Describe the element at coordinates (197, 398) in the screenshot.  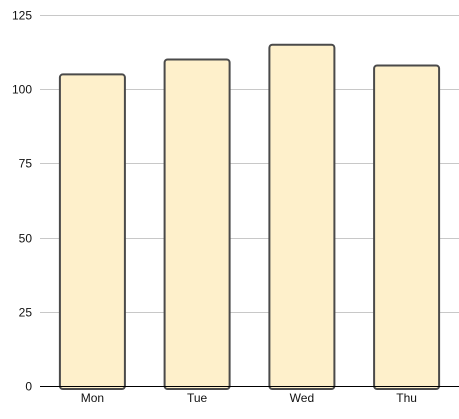
I see `x-tick-label: Tue` at that location.